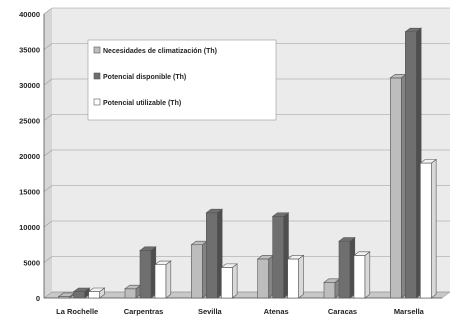 The width and height of the screenshot is (463, 320). I want to click on y-tick-label: 15000, so click(29, 192).